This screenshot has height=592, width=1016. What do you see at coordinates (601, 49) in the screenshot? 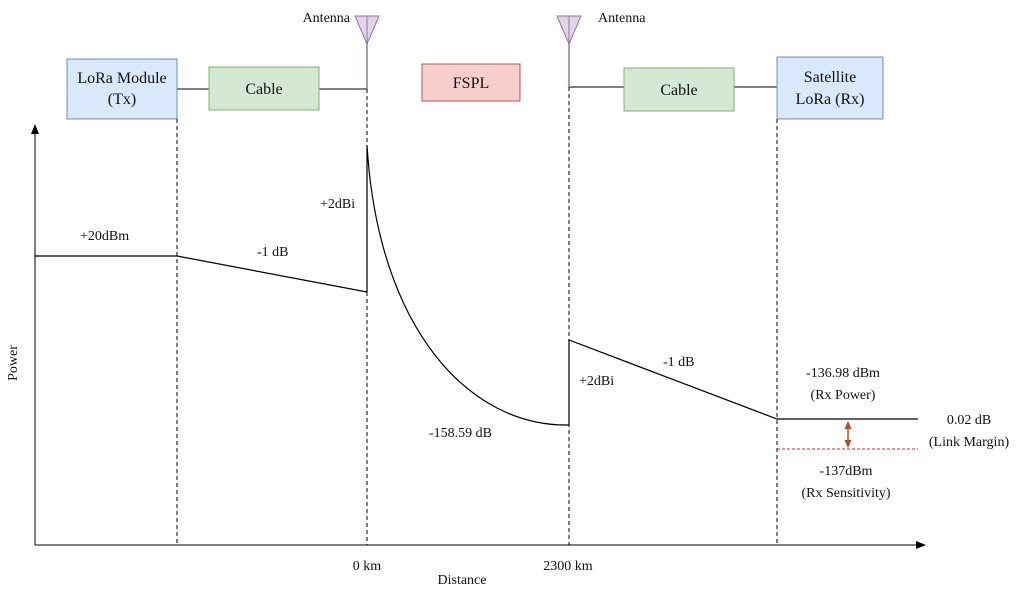
I see `rx-antenna: Antenna` at bounding box center [601, 49].